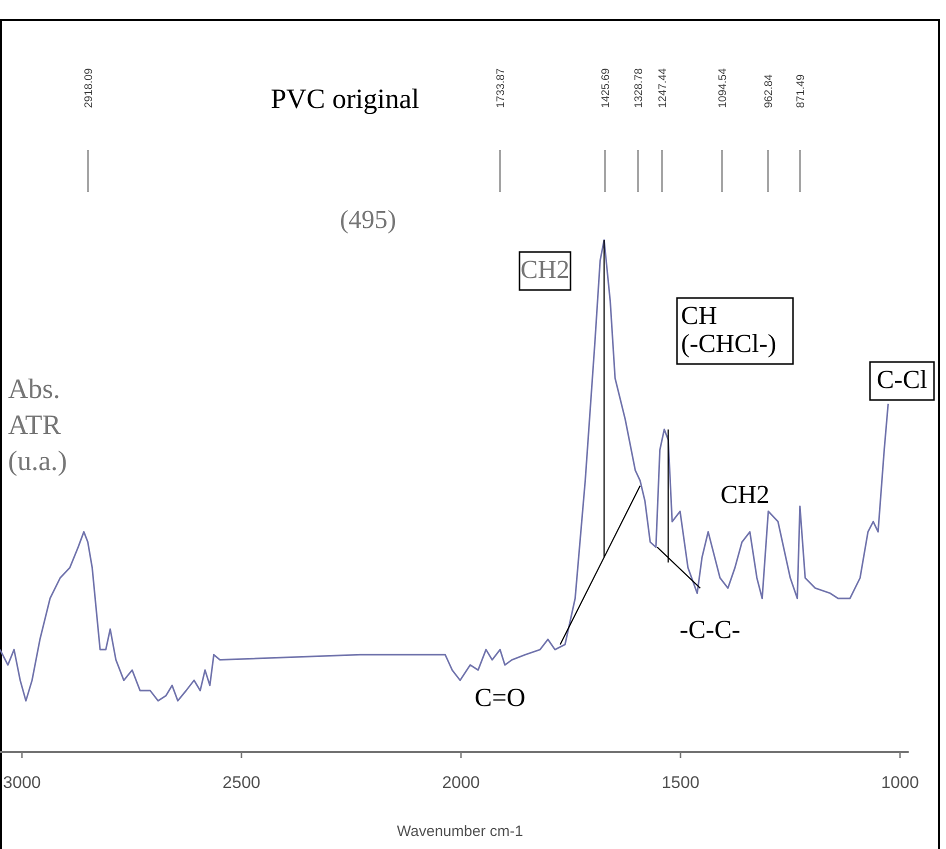 This screenshot has width=946, height=849. I want to click on text: 1247.44, so click(663, 88).